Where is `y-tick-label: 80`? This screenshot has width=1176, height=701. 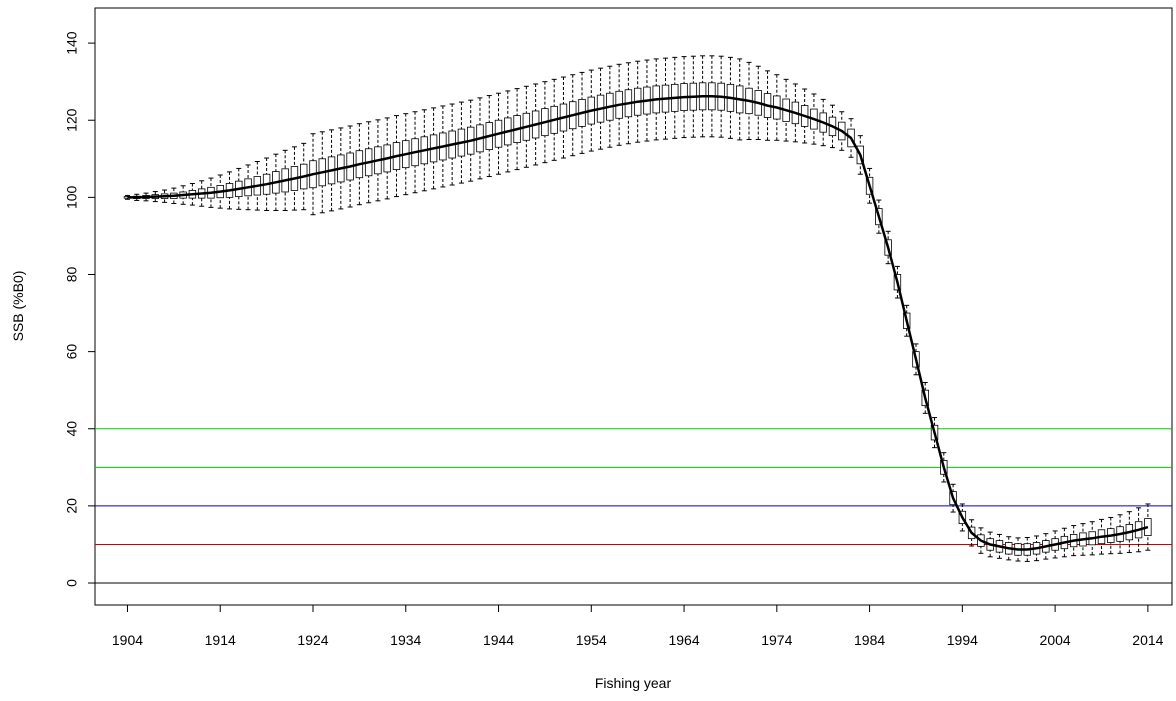
y-tick-label: 80 is located at coordinates (72, 274).